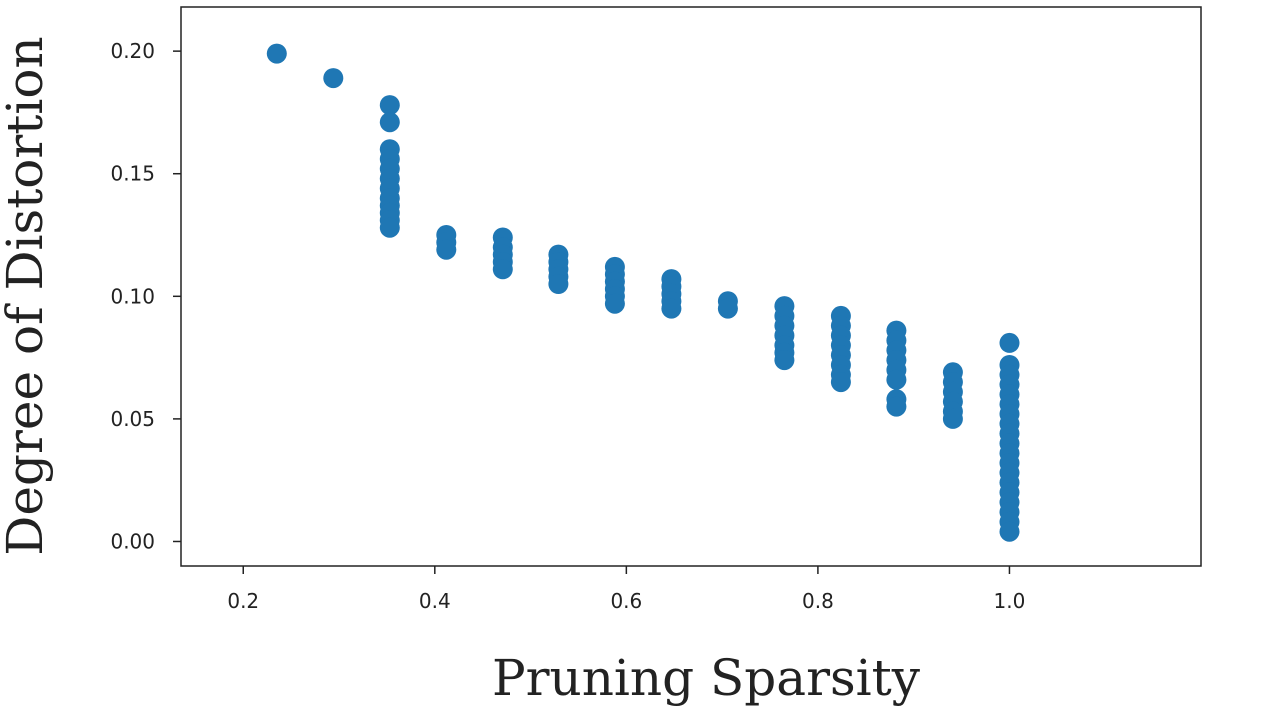  What do you see at coordinates (132, 174) in the screenshot?
I see `y-tick-label: 0.15` at bounding box center [132, 174].